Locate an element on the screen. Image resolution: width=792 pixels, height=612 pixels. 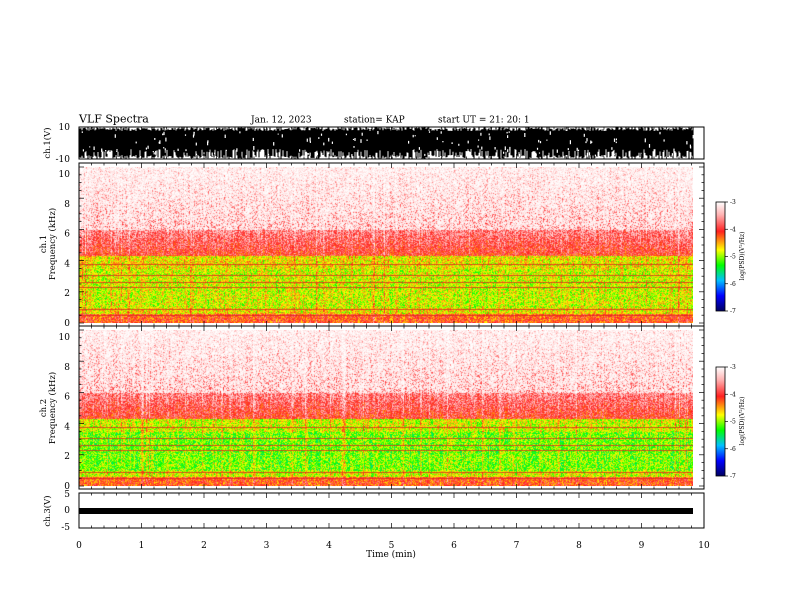
colorbar-tick-label: -4 is located at coordinates (733, 229).